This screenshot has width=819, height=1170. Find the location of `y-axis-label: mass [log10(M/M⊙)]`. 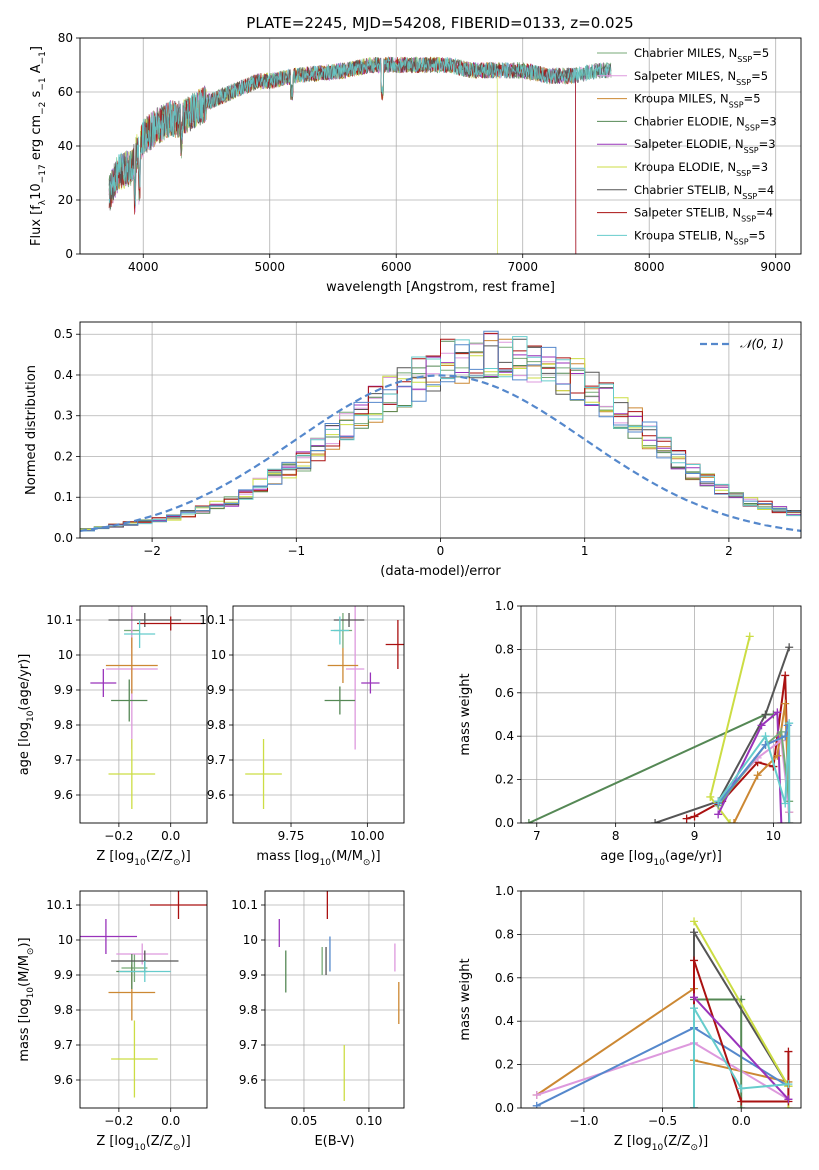

y-axis-label: mass [log10(M/M⊙)] is located at coordinates (26, 999).